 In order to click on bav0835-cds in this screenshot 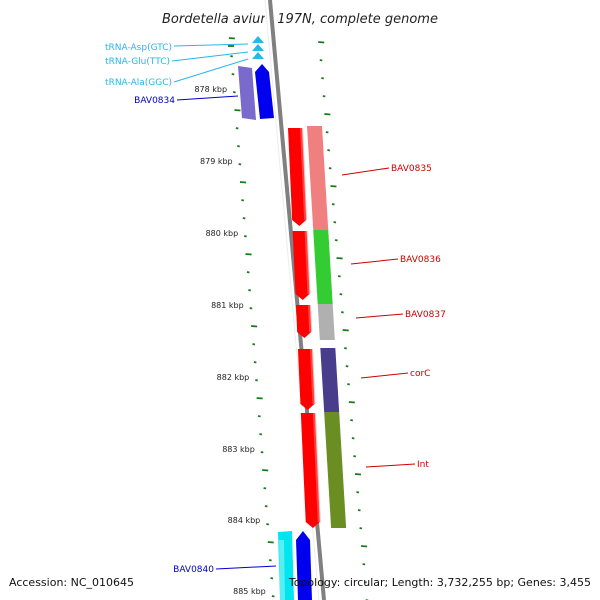, I will do `click(318, 178)`.